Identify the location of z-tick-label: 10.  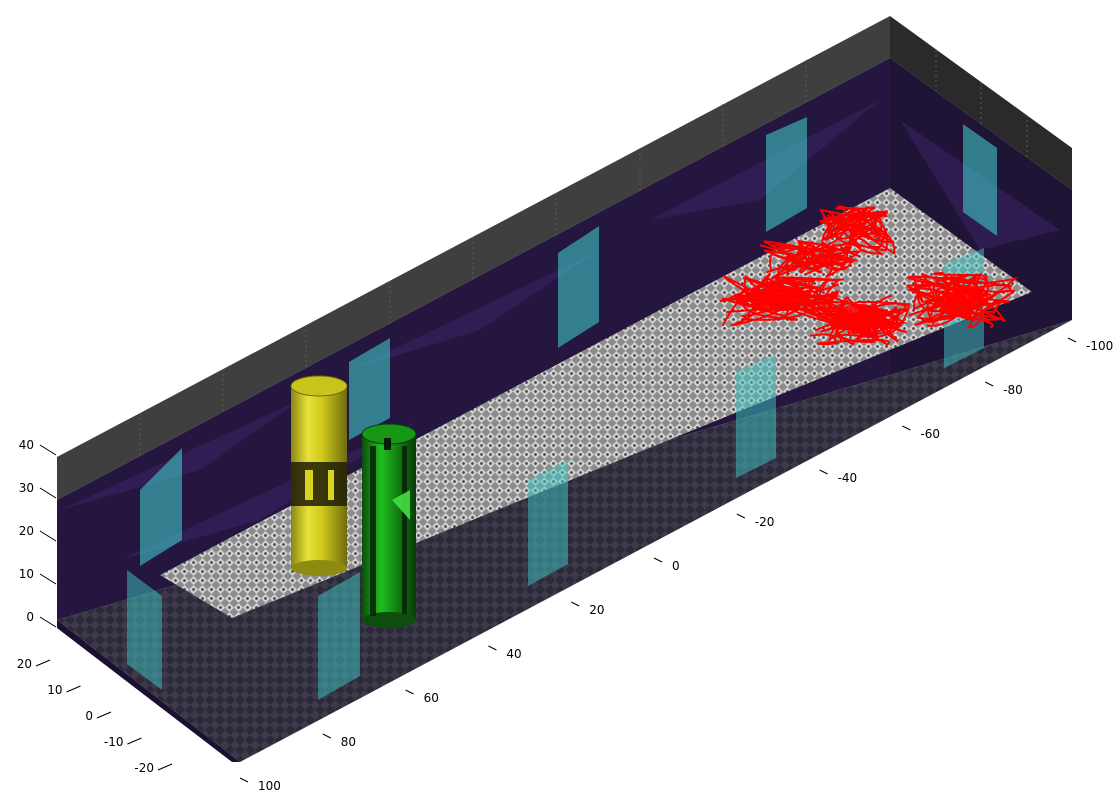
(26, 574).